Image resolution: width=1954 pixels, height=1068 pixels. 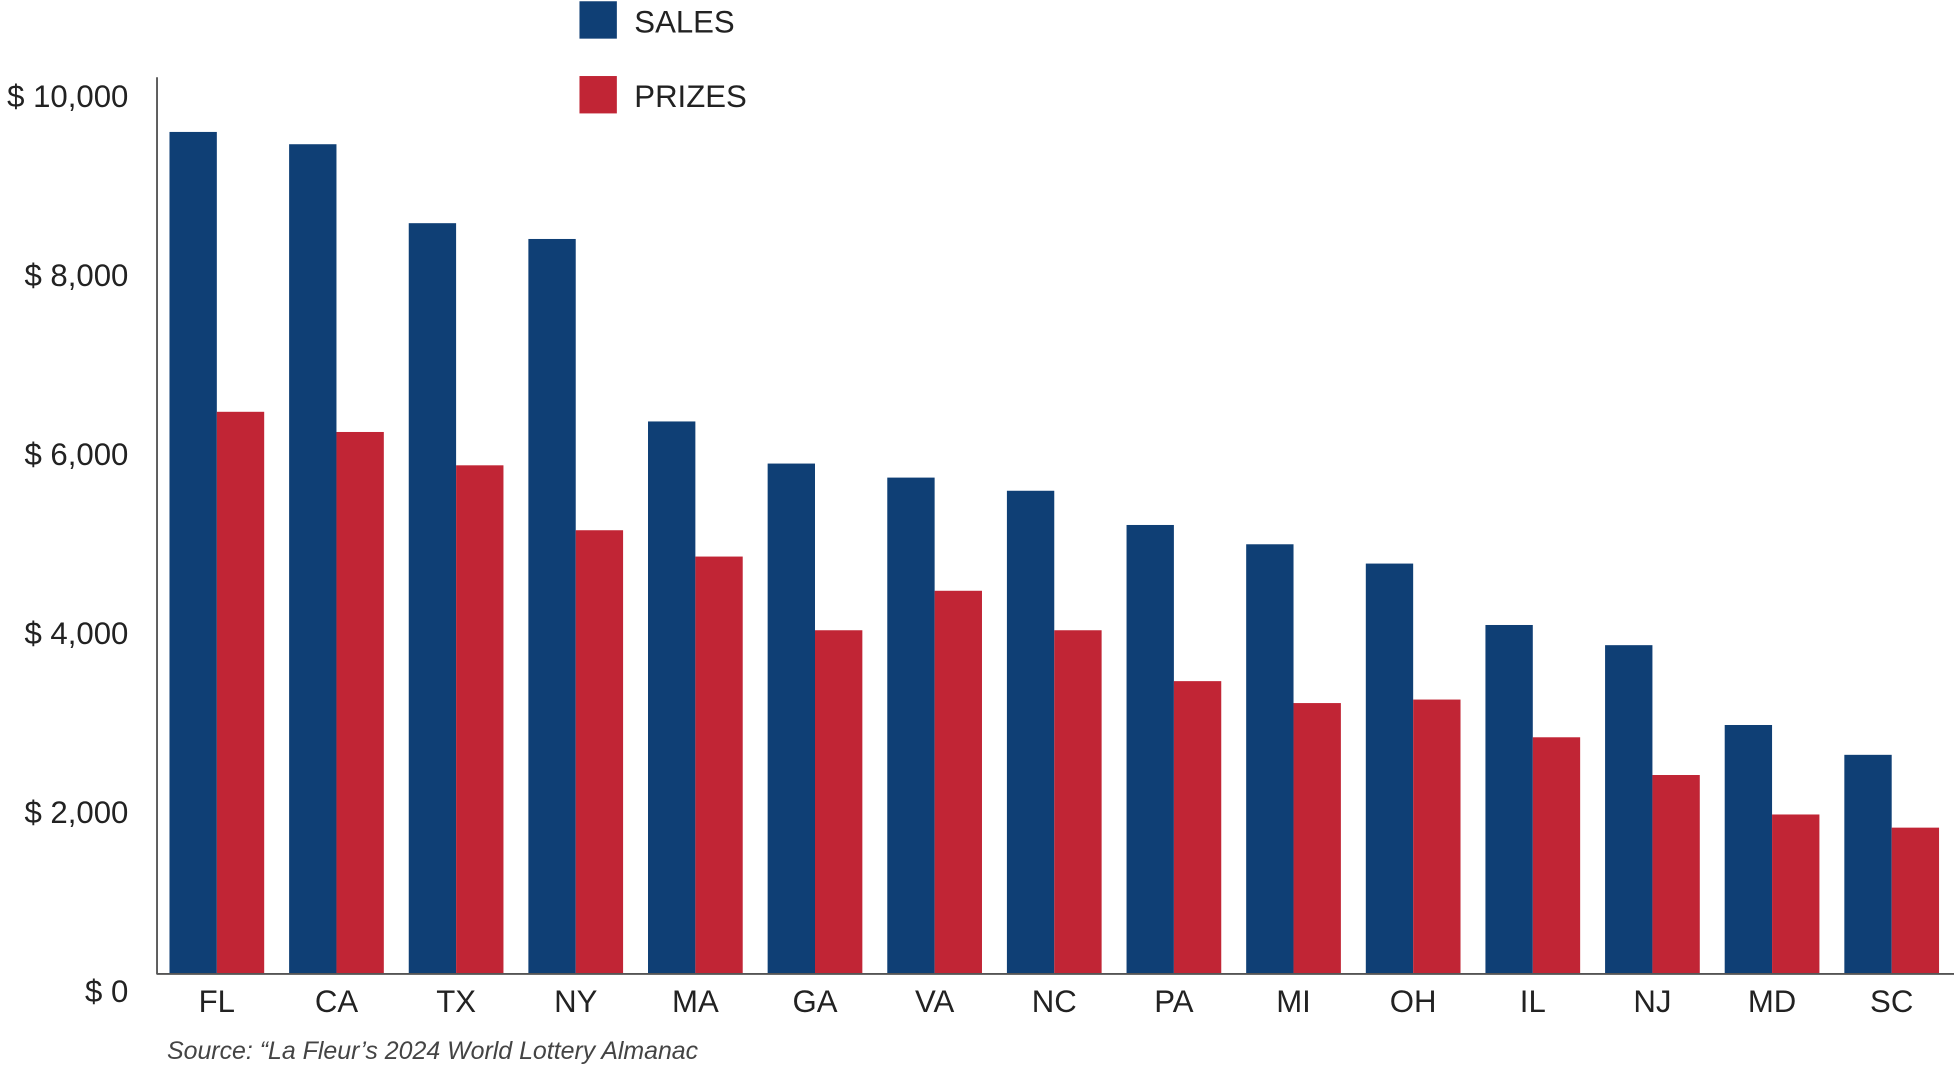 I want to click on legend-swatch-sales, so click(x=598, y=20).